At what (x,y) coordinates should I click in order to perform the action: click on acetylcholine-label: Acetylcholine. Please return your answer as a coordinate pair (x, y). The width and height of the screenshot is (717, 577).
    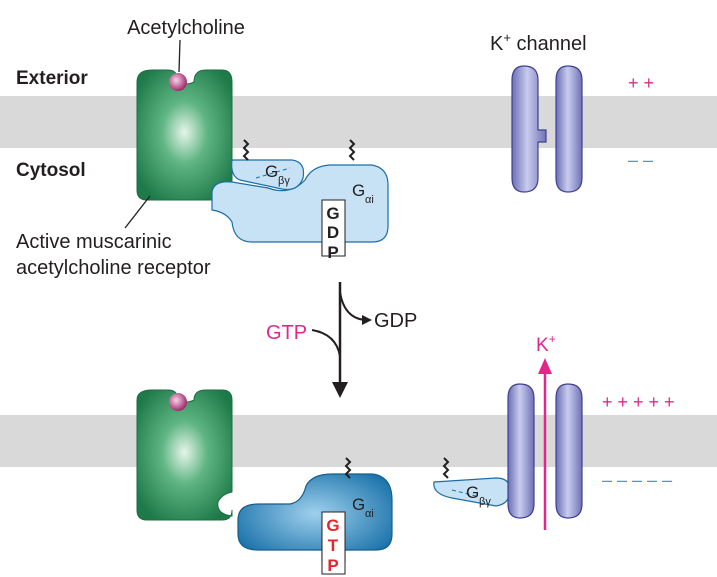
    Looking at the image, I should click on (186, 28).